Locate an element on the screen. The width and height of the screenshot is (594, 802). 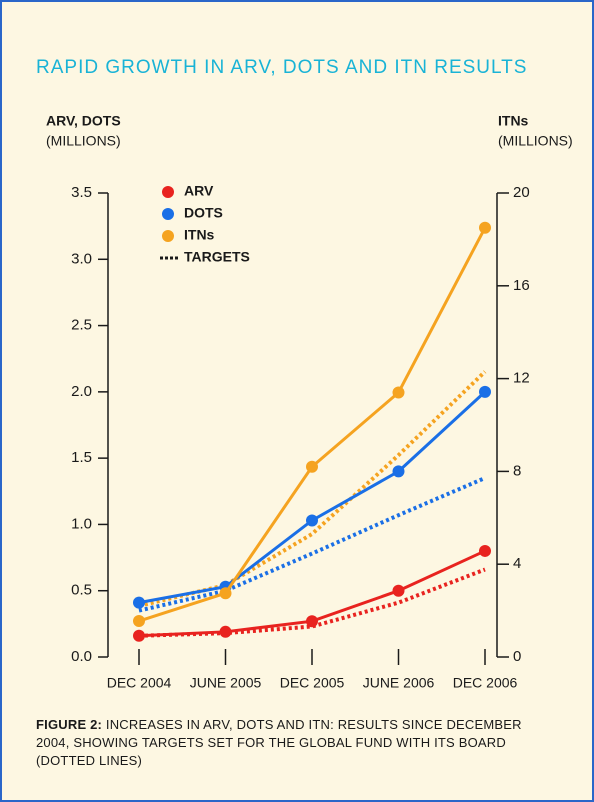
y2-axis-label: ITNs is located at coordinates (513, 121).